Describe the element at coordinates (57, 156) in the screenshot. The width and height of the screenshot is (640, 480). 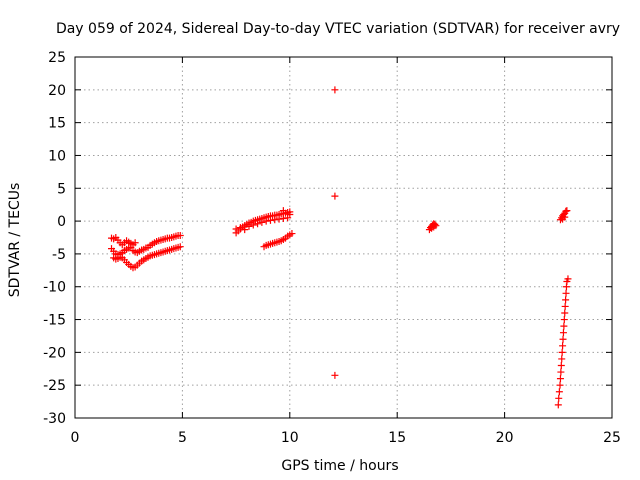
I see `y-tick-label: 10` at that location.